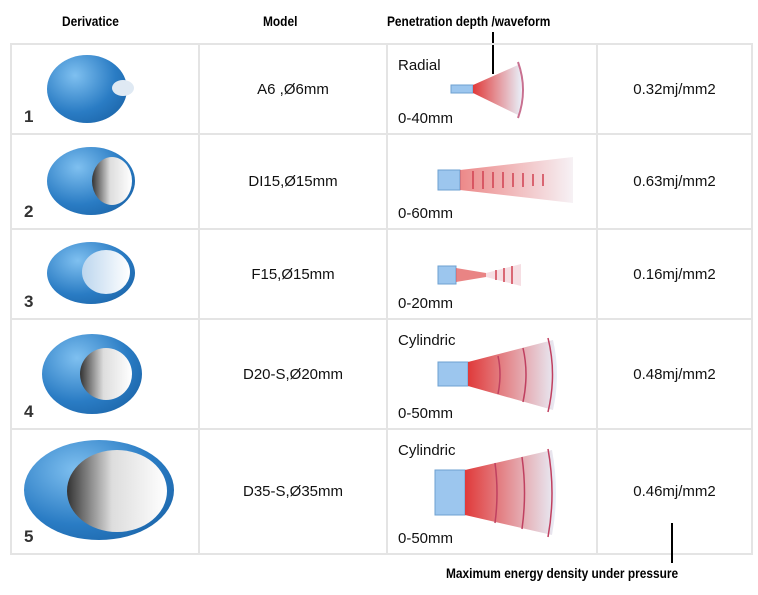 Image resolution: width=758 pixels, height=595 pixels. Describe the element at coordinates (293, 181) in the screenshot. I see `model-cell: DI15,Ø15mm` at that location.